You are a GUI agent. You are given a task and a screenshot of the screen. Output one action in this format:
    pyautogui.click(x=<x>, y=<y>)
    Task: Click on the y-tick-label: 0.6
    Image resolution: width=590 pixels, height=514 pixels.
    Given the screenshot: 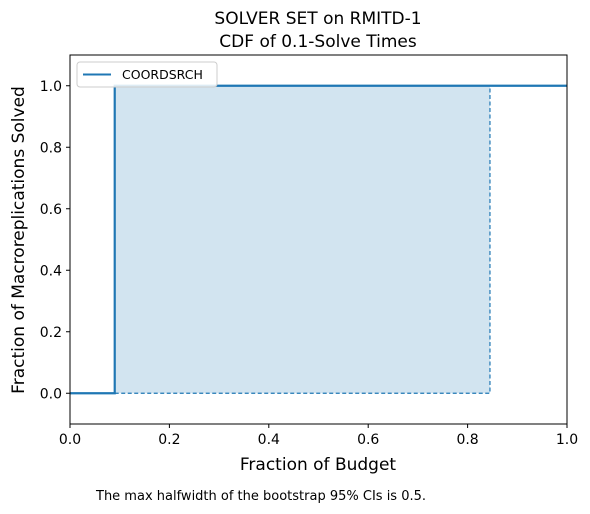 What is the action you would take?
    pyautogui.click(x=51, y=210)
    